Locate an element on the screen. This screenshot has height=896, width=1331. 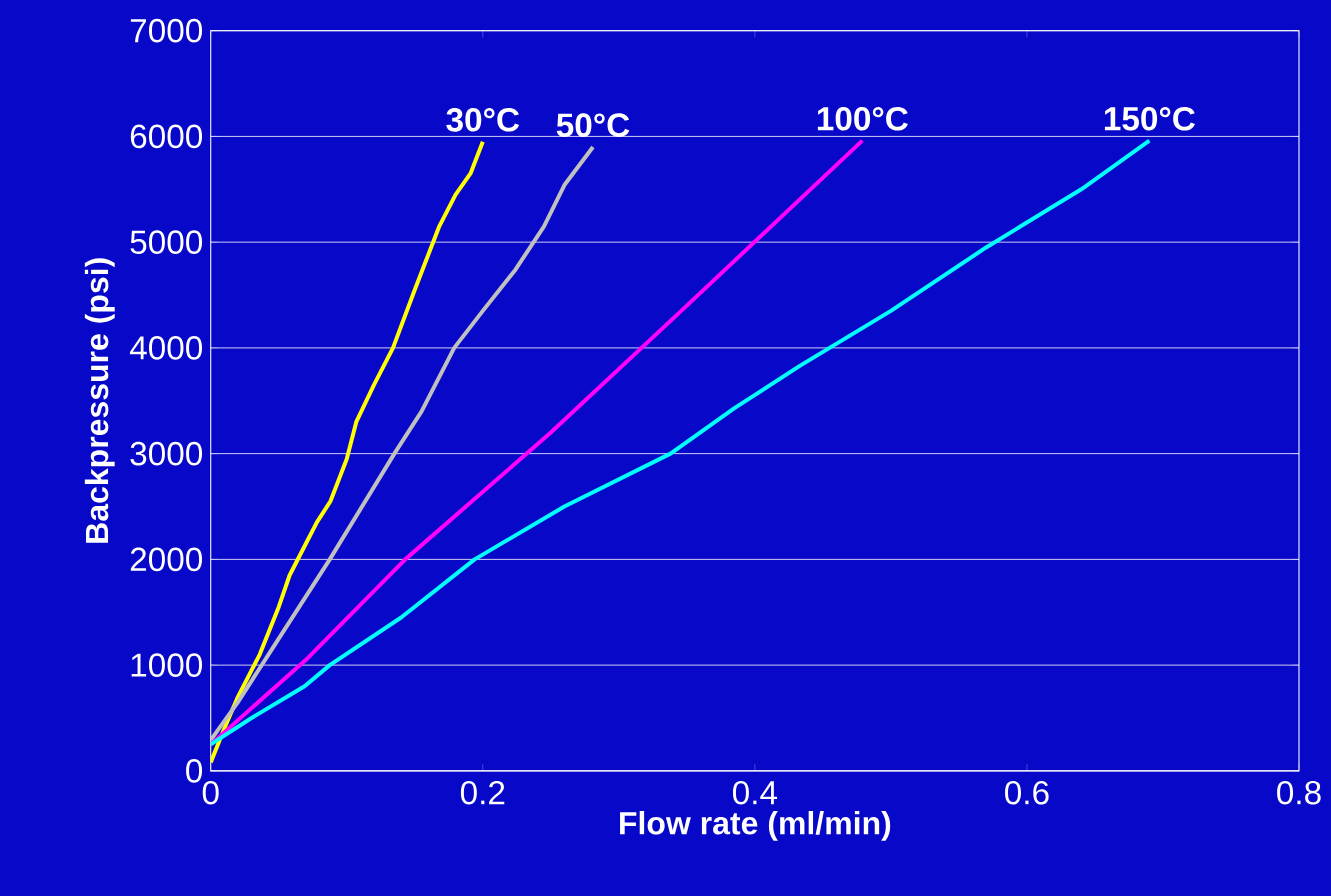
series-label: 150°C is located at coordinates (1149, 118).